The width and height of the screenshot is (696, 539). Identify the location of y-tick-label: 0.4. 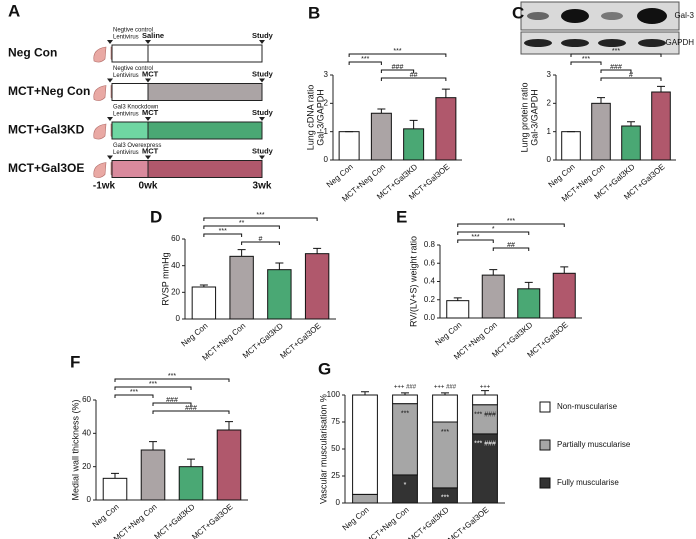
(430, 281).